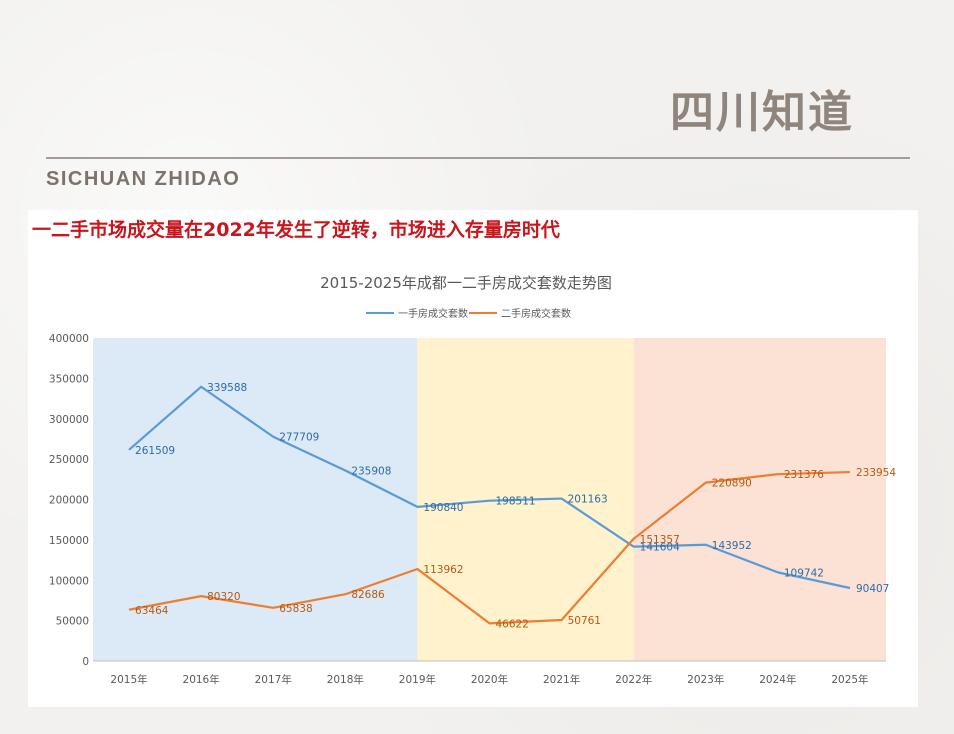 This screenshot has width=954, height=734. I want to click on x-tick-label: 2025年, so click(849, 679).